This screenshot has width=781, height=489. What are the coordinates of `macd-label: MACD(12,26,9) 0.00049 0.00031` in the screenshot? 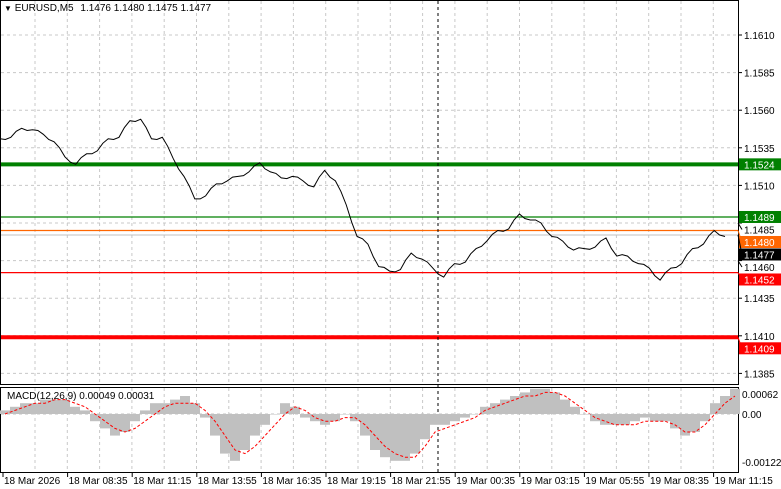 It's located at (81, 396).